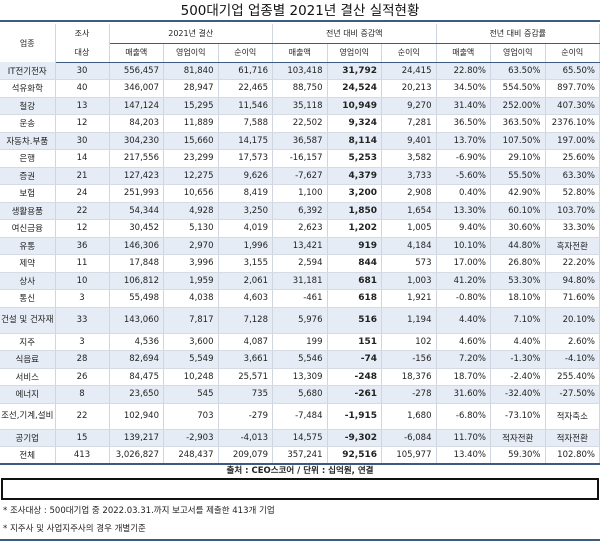 This screenshot has height=544, width=600. I want to click on value-cell: 304,230, so click(136, 141).